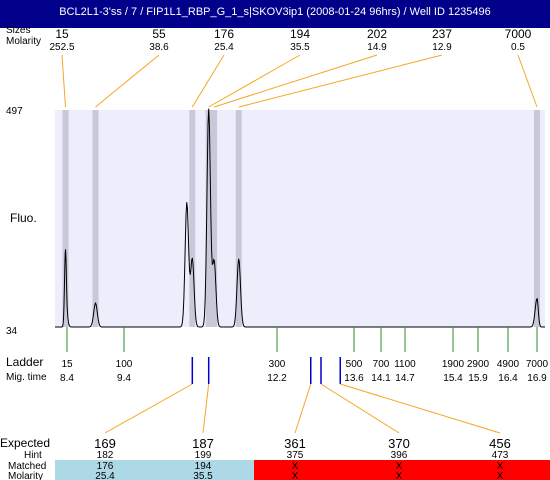 Image resolution: width=550 pixels, height=480 pixels. What do you see at coordinates (518, 47) in the screenshot?
I see `peak-molarity-label: 0.5` at bounding box center [518, 47].